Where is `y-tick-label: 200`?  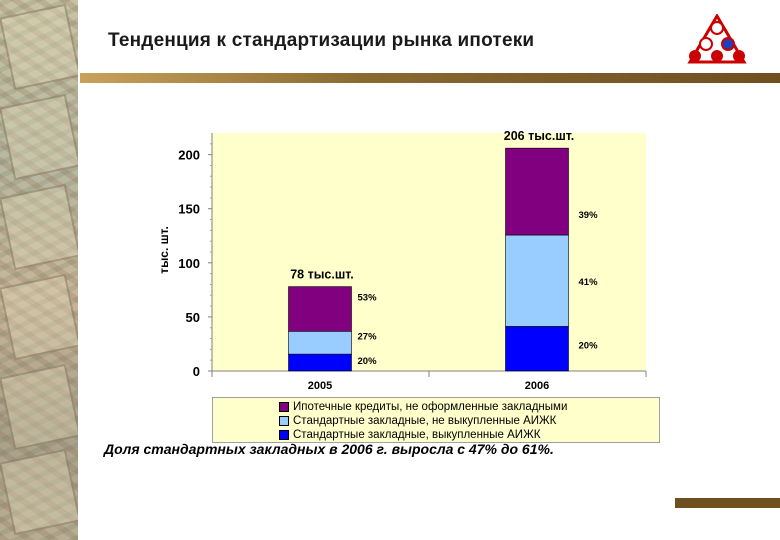
y-tick-label: 200 is located at coordinates (189, 155).